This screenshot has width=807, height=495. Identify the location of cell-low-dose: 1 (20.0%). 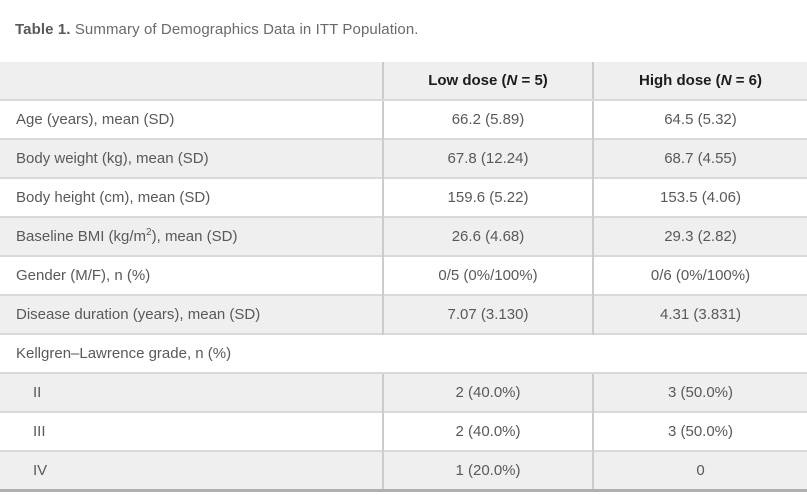
(487, 470).